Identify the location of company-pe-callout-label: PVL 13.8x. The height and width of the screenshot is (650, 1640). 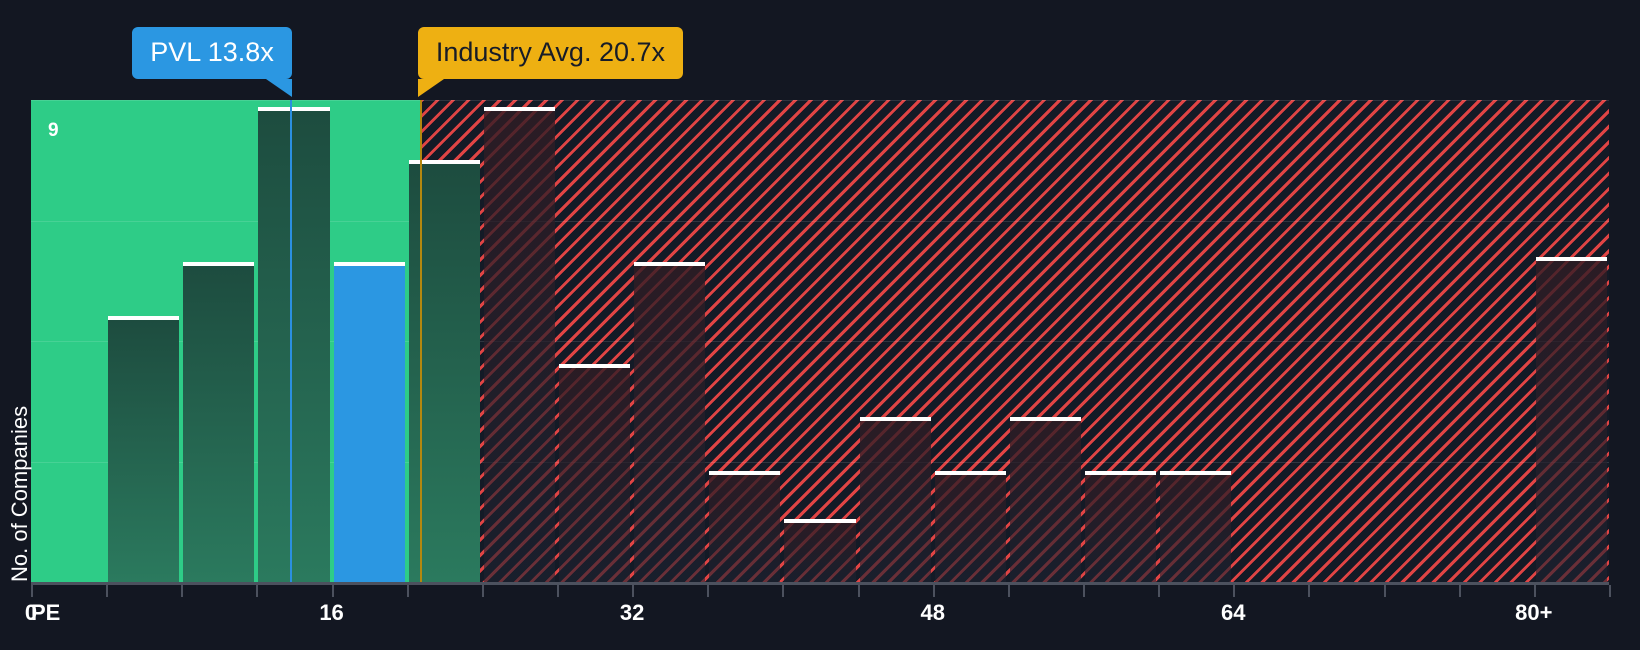
(212, 52).